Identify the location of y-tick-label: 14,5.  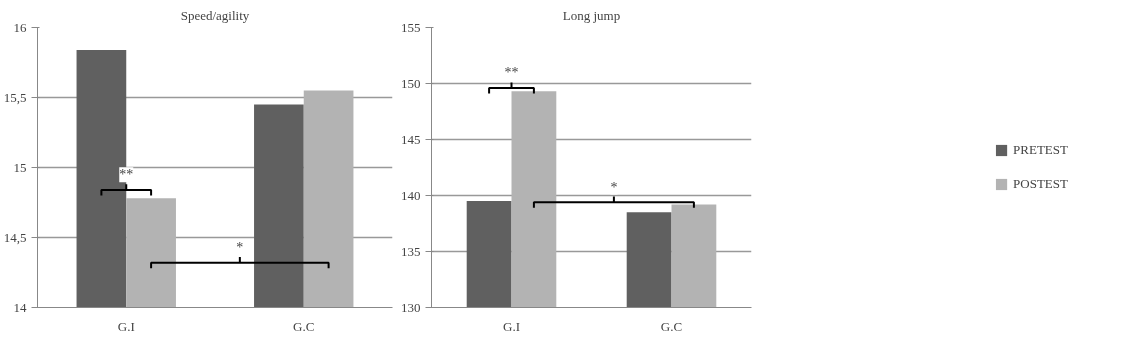
(15, 237).